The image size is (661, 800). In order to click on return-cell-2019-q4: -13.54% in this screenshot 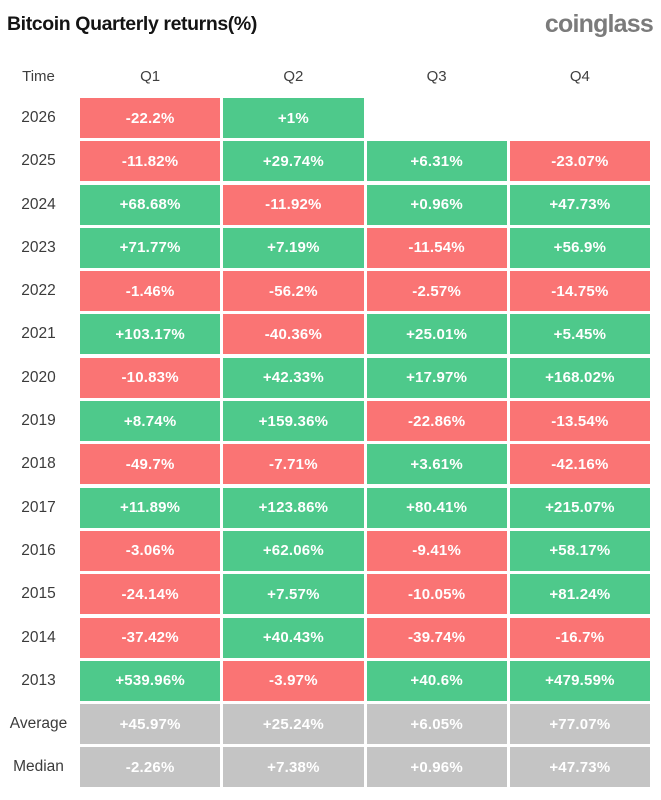, I will do `click(579, 421)`.